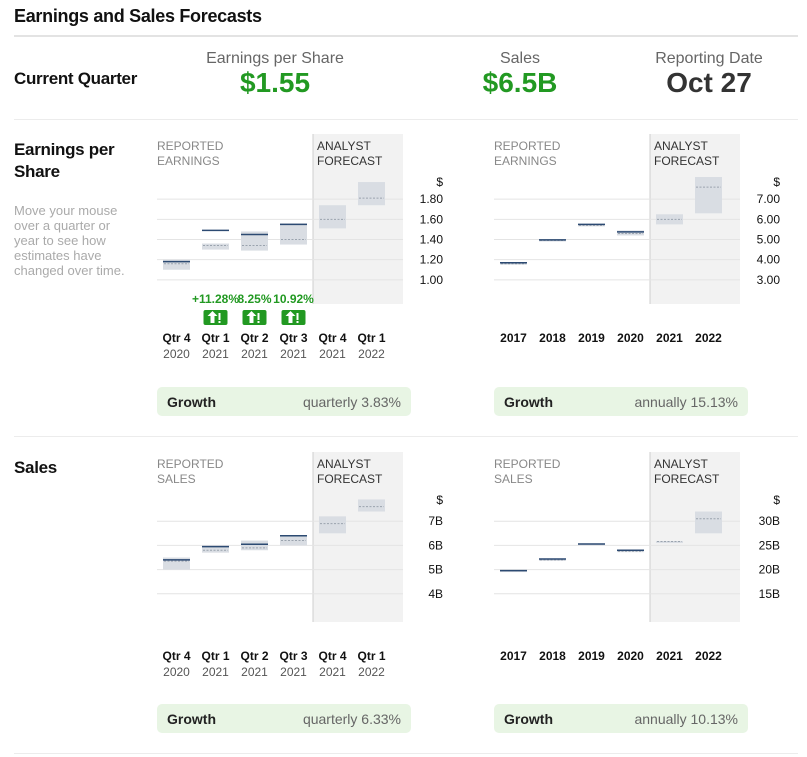  Describe the element at coordinates (432, 199) in the screenshot. I see `y-tick-label: 1.80` at that location.